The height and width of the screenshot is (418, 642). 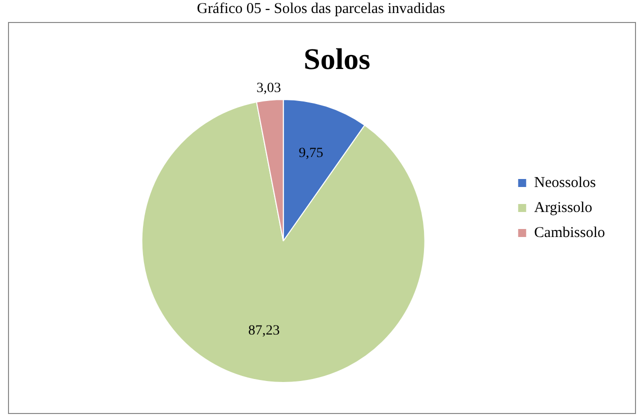 What do you see at coordinates (570, 232) in the screenshot?
I see `legend-label: Cambissolo` at bounding box center [570, 232].